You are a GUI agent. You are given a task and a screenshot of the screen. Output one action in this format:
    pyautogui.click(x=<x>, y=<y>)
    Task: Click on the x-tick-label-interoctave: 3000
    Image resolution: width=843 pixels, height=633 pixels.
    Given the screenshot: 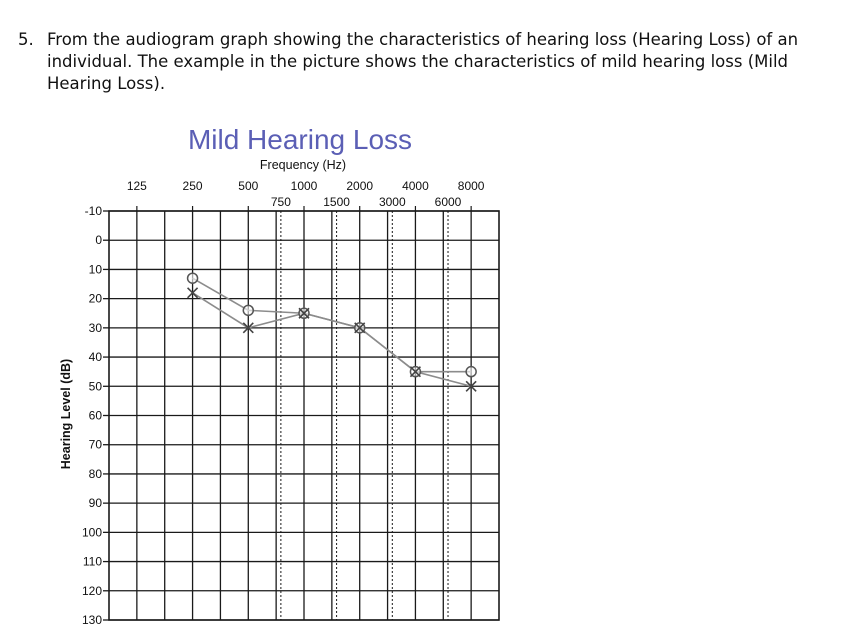 What is the action you would take?
    pyautogui.click(x=392, y=202)
    